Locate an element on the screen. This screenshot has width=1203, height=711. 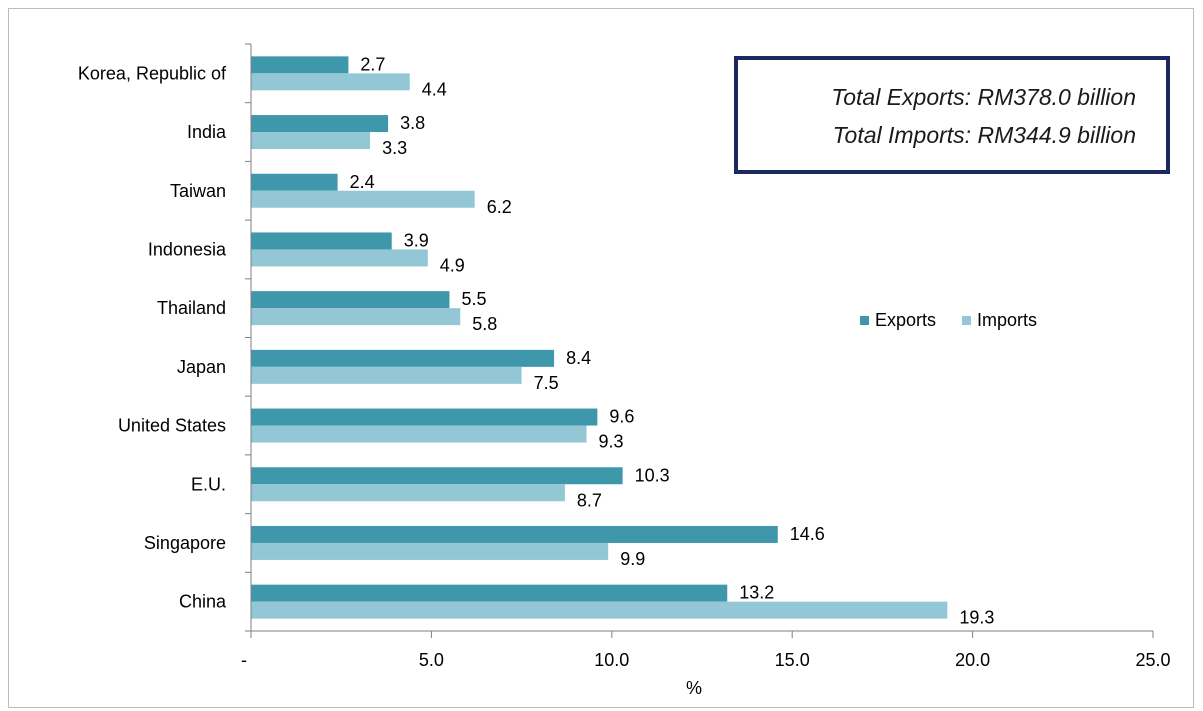
data-label-exports: 10.3 is located at coordinates (652, 475).